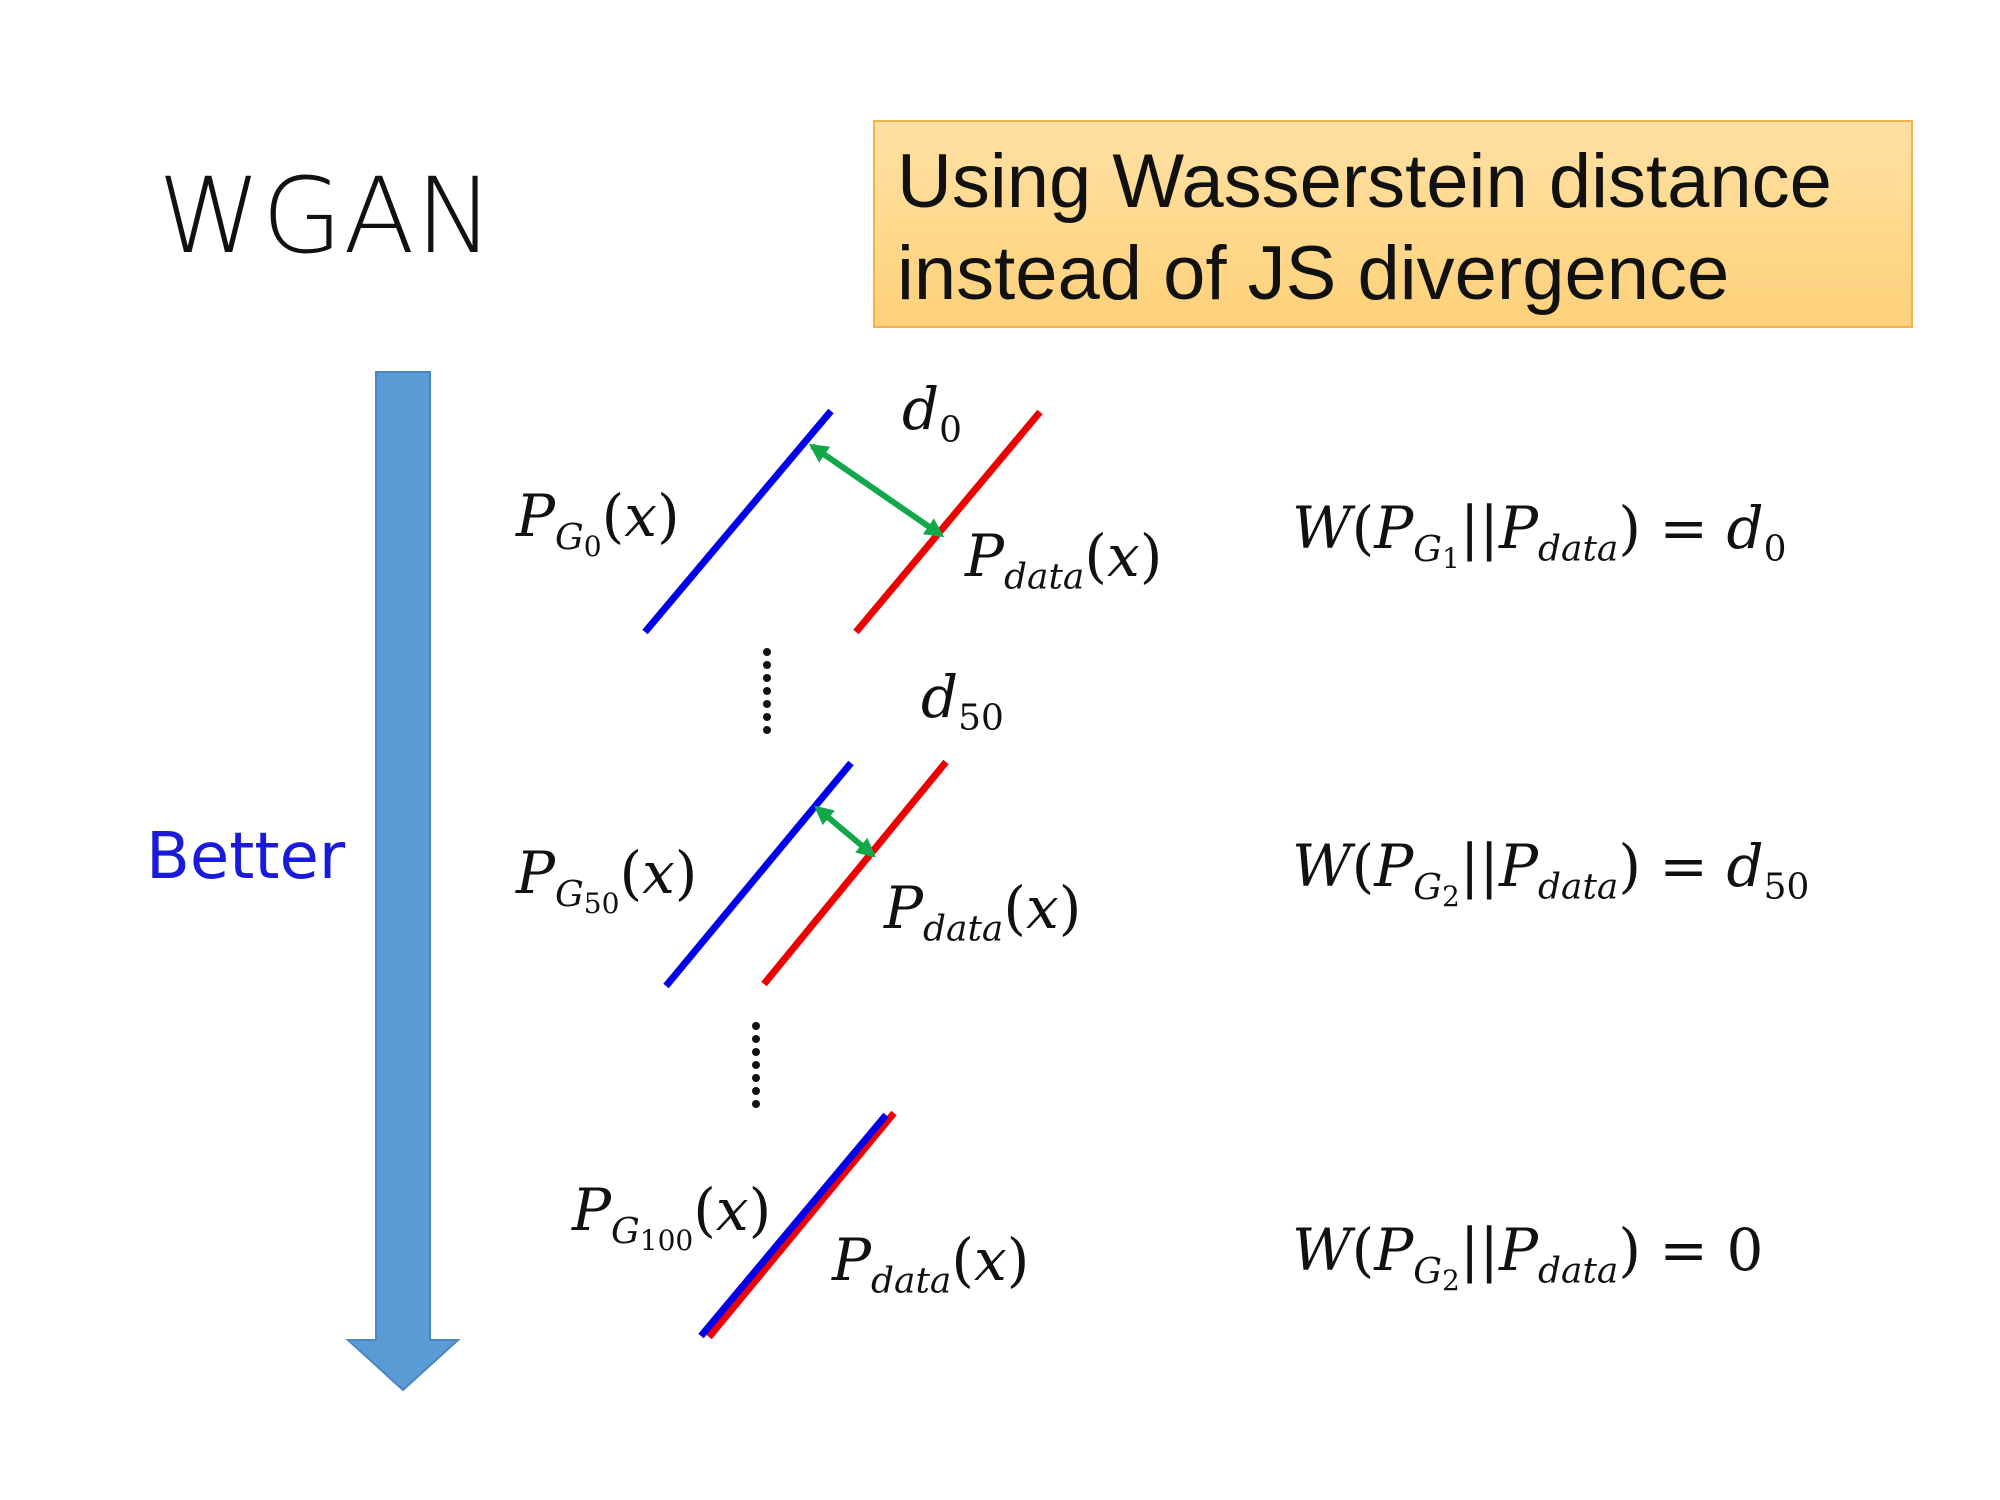  I want to click on distance-label: d0, so click(932, 413).